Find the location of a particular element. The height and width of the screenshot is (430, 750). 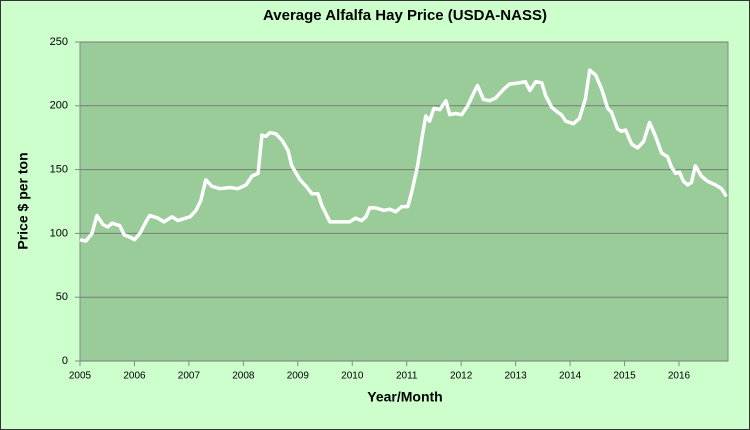

y-axis-label: Price $ per ton is located at coordinates (23, 200).